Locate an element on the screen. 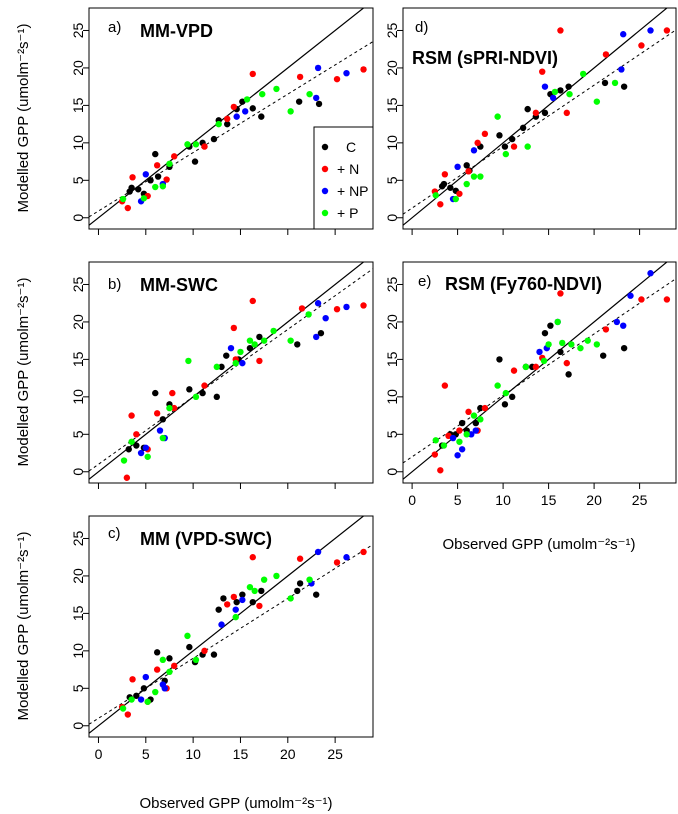  panel-a-point-np is located at coordinates (245, 111).